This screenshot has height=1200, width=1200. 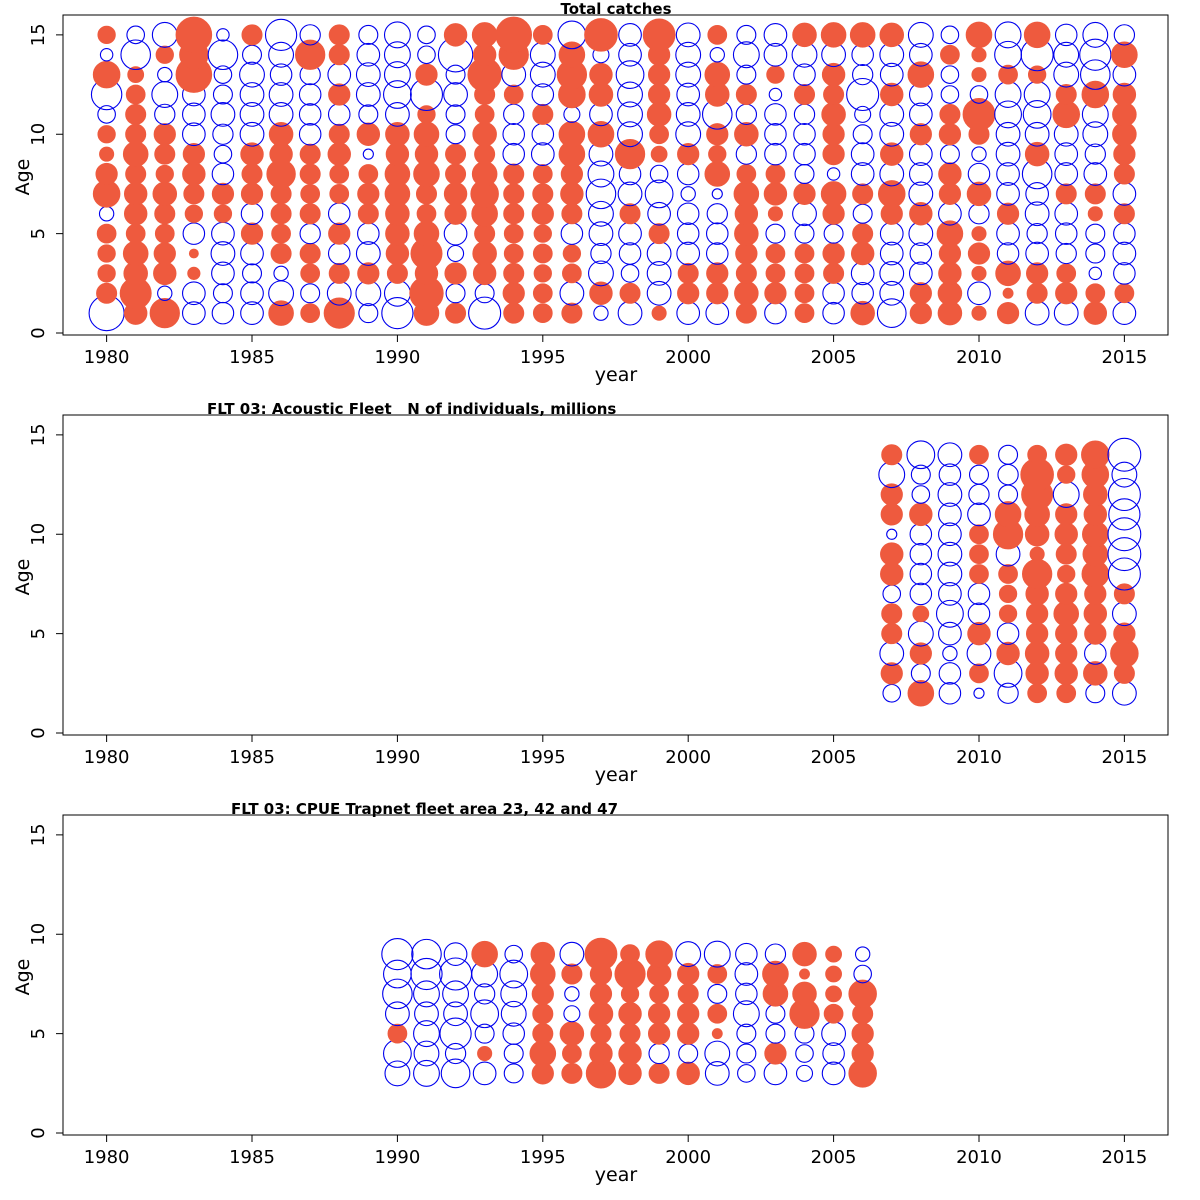 I want to click on x-tick-label: 1980, so click(x=107, y=757).